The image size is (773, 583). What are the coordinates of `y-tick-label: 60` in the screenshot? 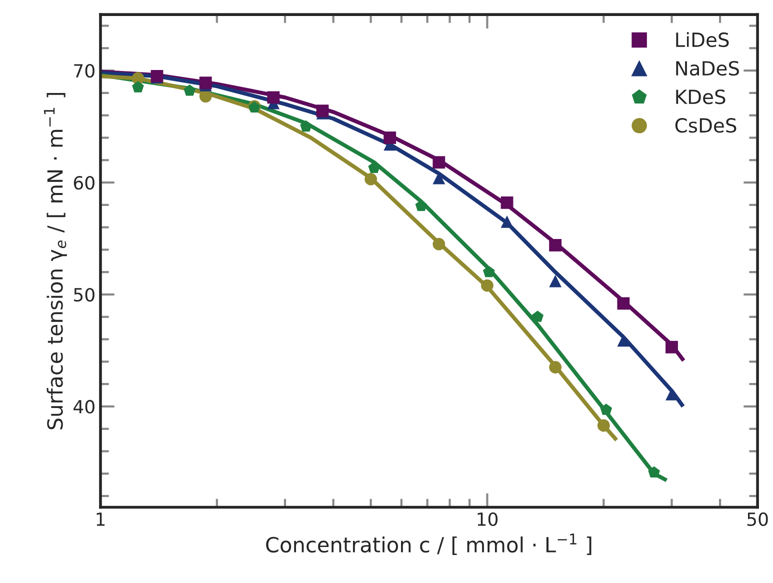 It's located at (84, 183).